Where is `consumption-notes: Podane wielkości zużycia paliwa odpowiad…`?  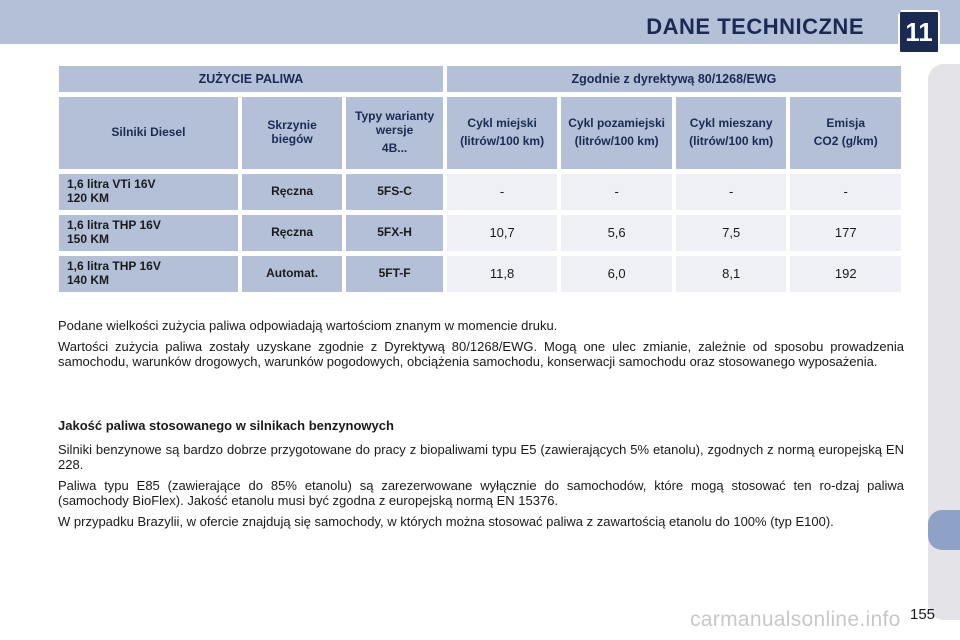
consumption-notes: Podane wielkości zużycia paliwa odpowiad… is located at coordinates (481, 346).